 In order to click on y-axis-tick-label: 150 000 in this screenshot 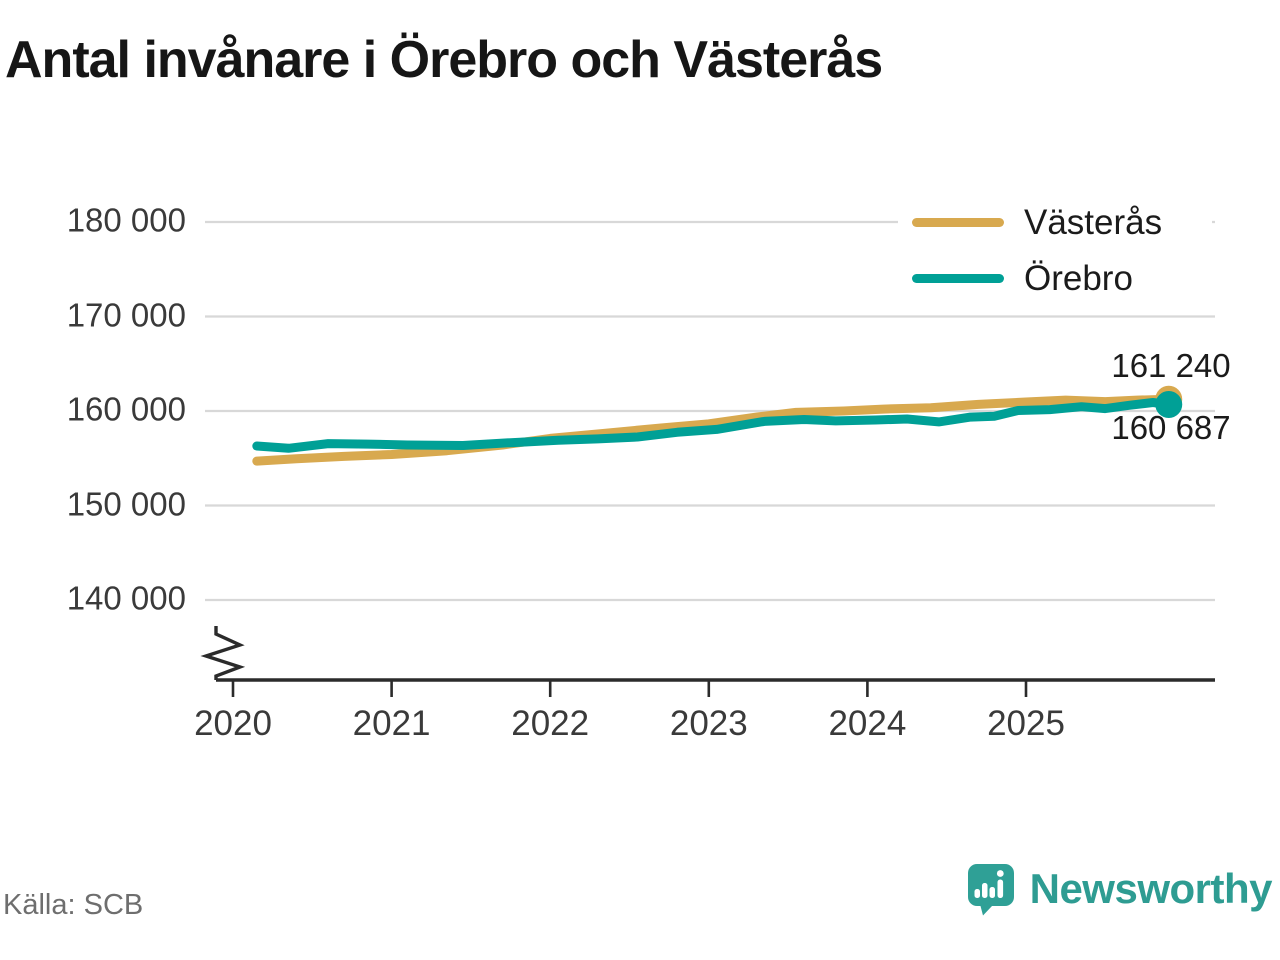, I will do `click(126, 503)`.